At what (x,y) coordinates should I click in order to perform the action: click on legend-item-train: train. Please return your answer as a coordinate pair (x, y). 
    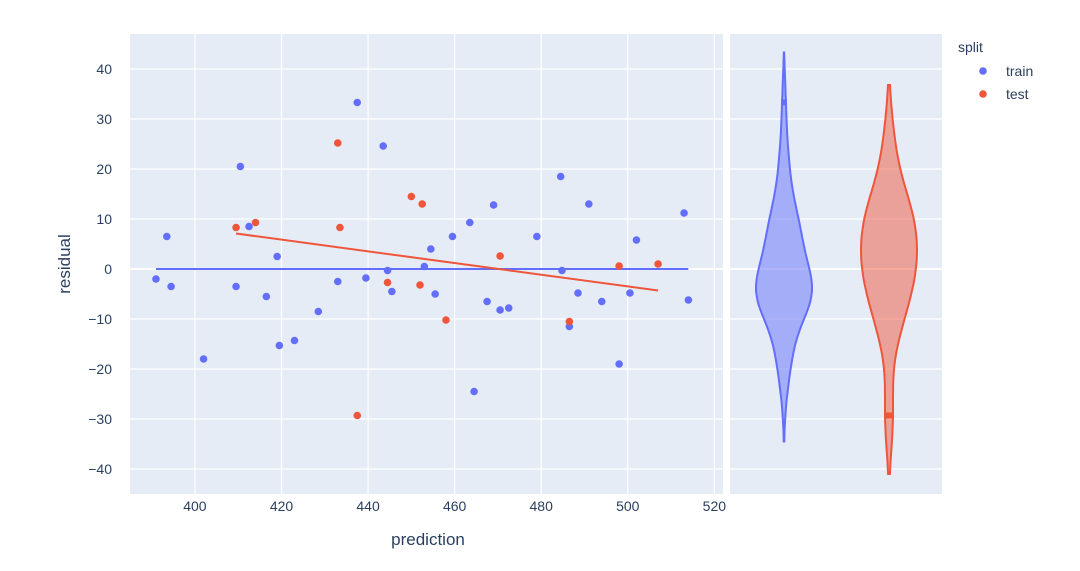
    Looking at the image, I should click on (1006, 71).